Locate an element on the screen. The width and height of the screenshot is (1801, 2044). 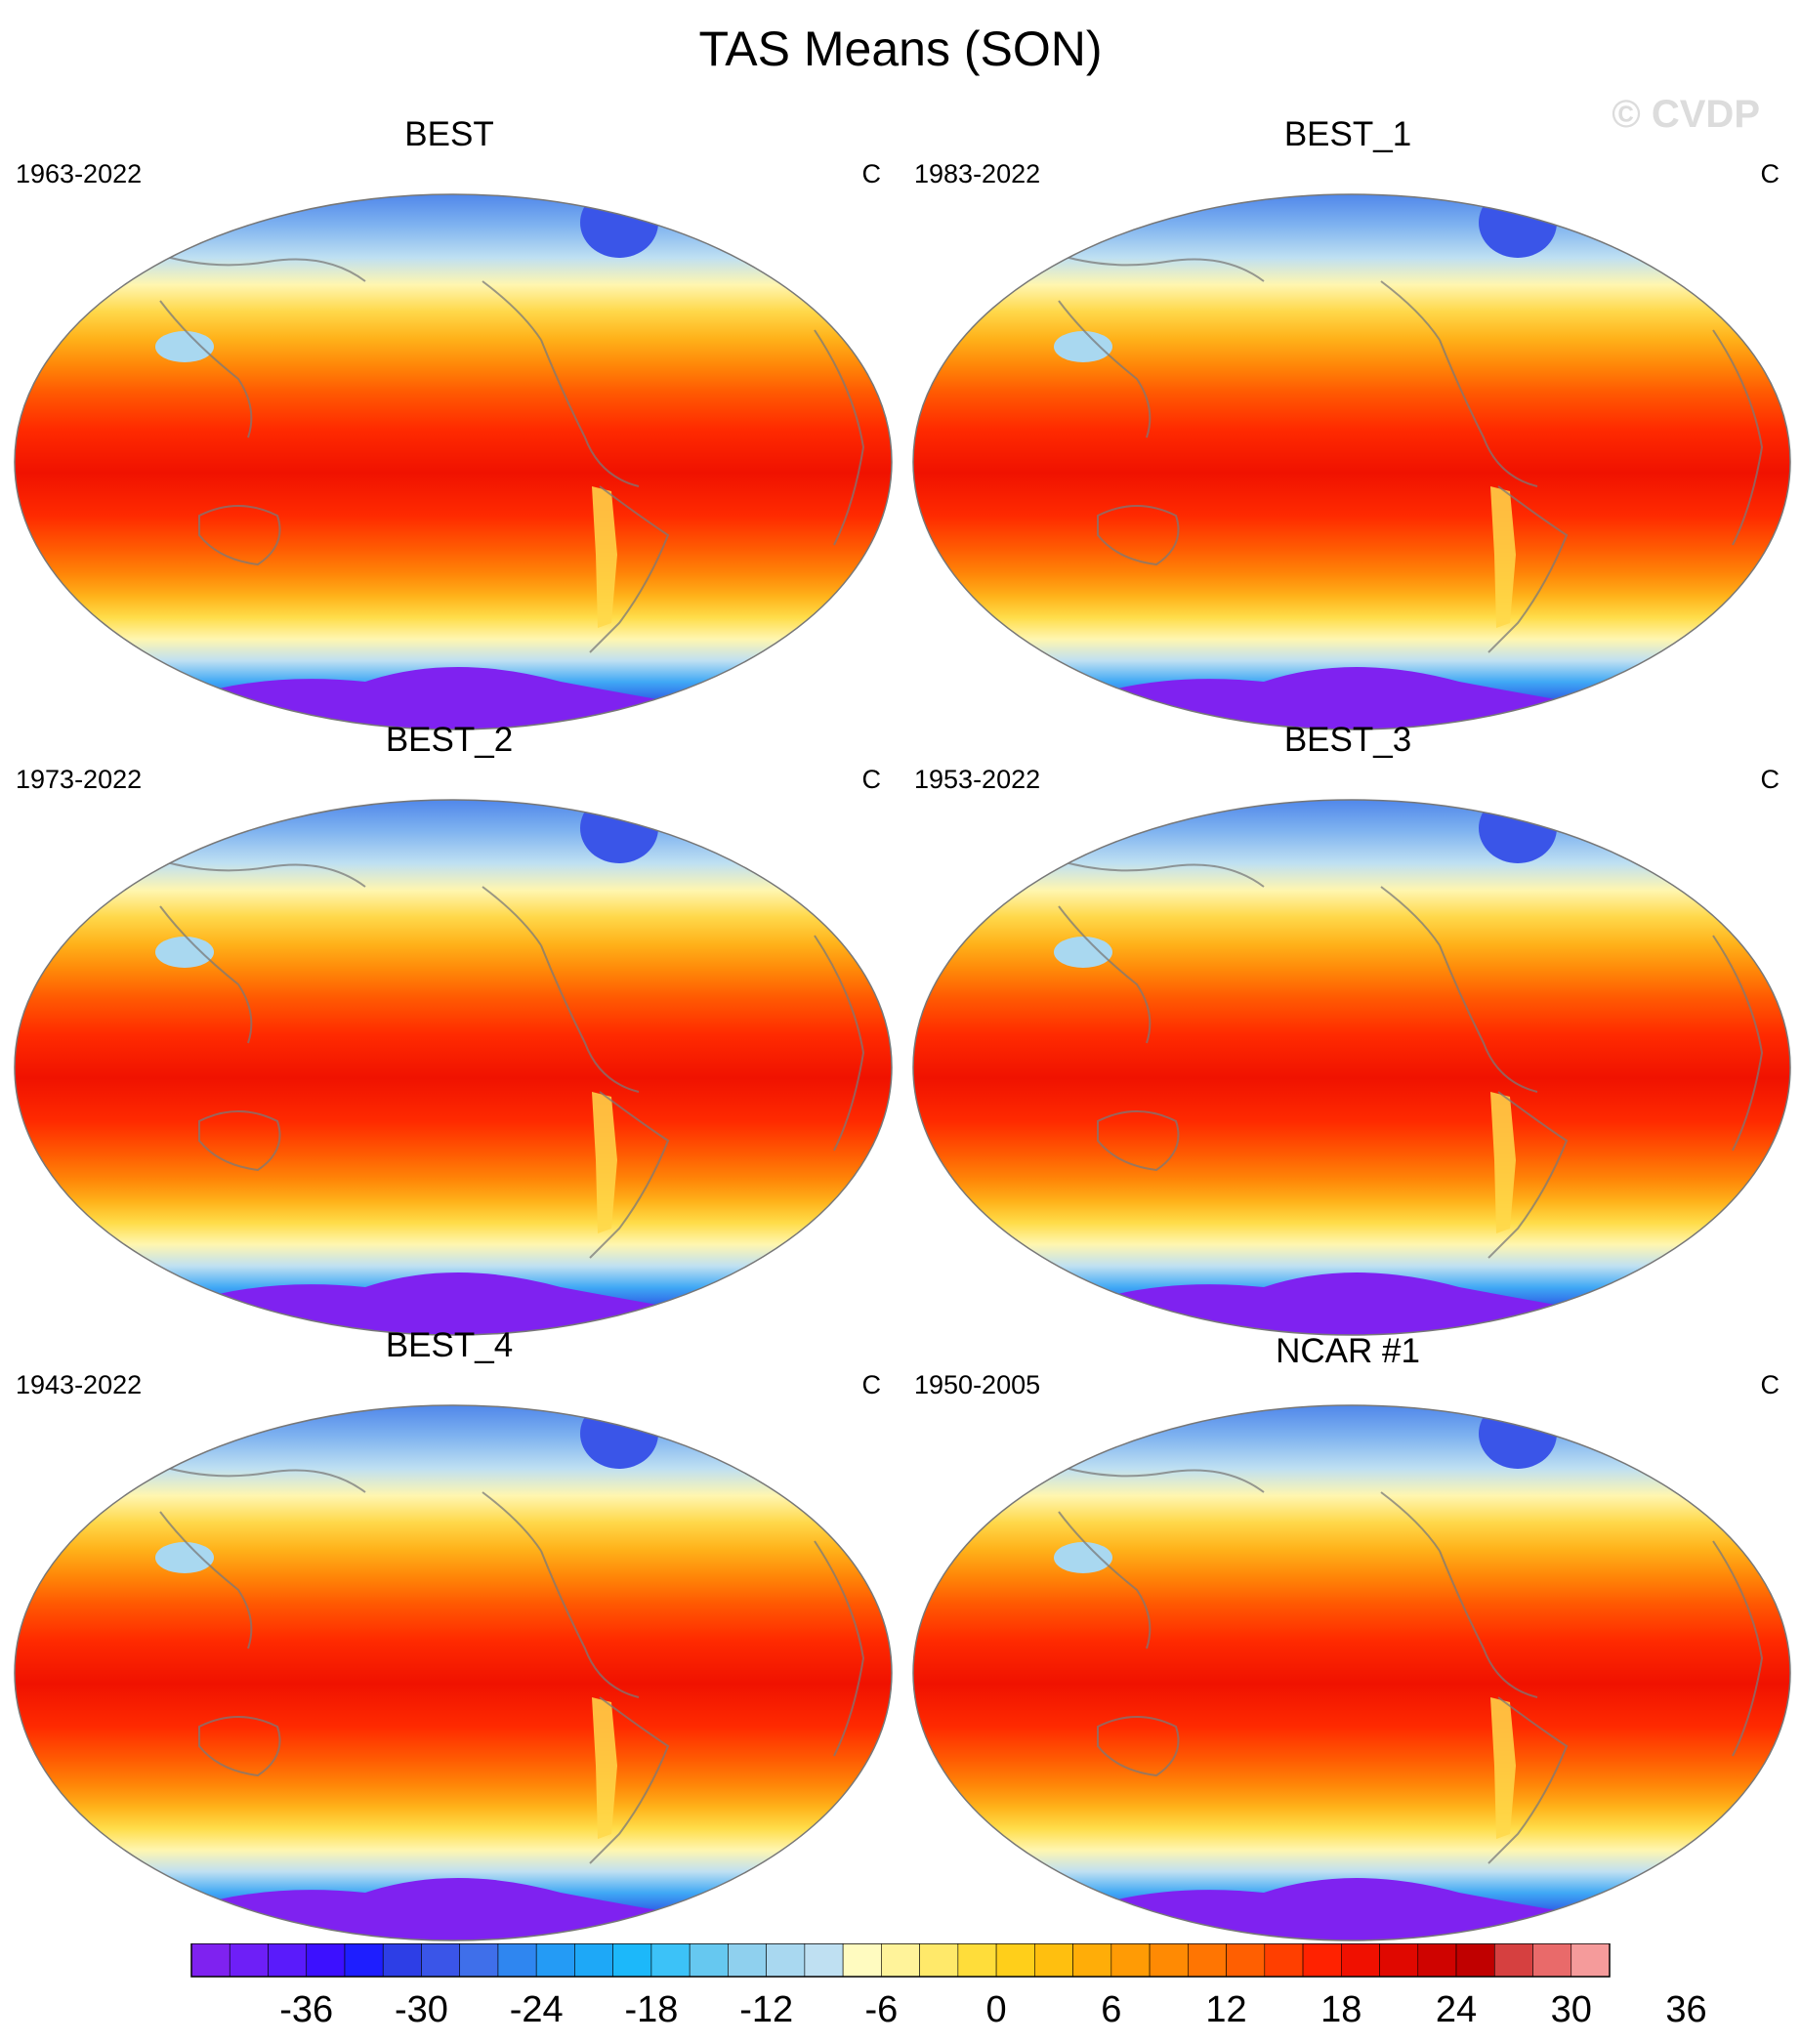
panel-title: BEST is located at coordinates (449, 134).